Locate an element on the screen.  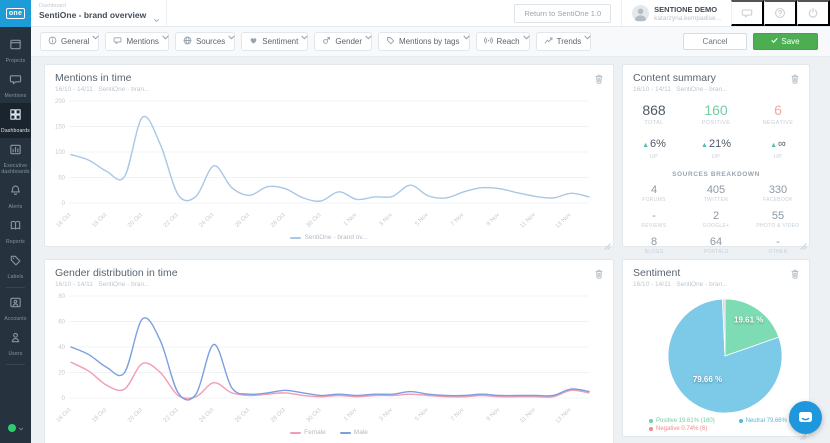
svg-text: 11 Nov is located at coordinates (527, 415).